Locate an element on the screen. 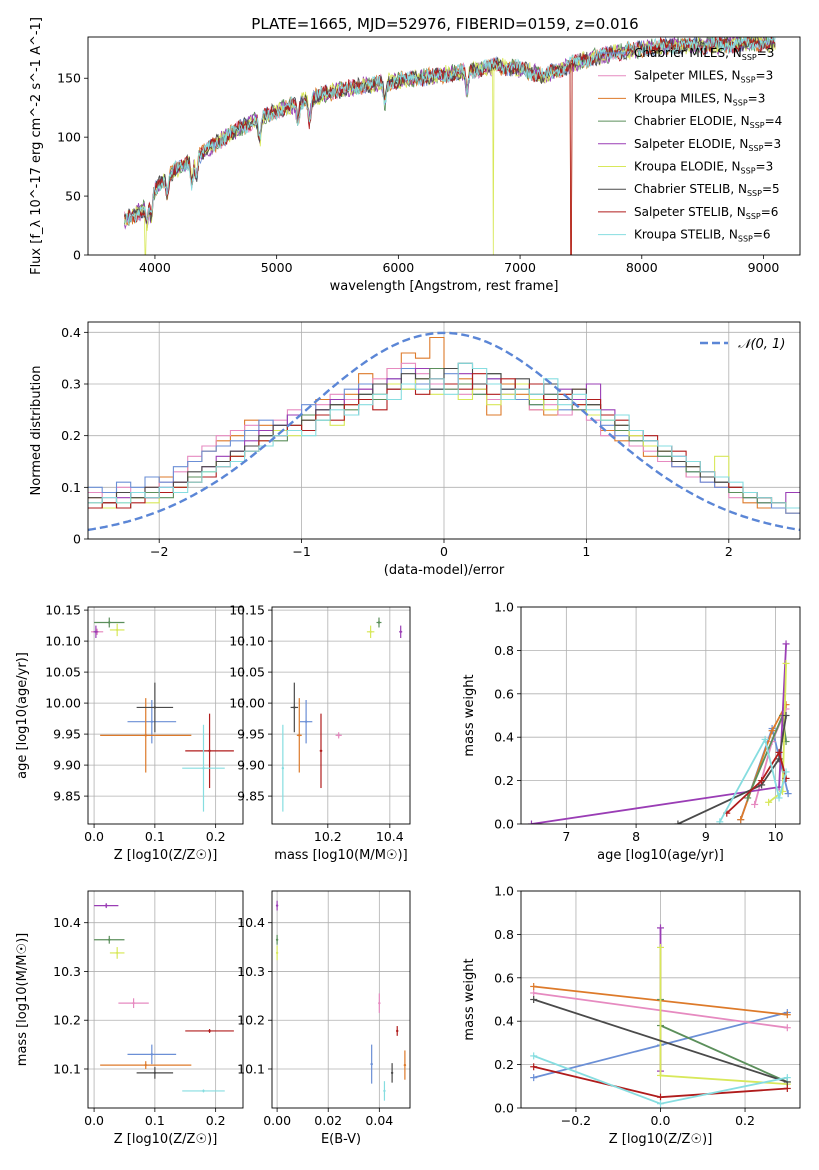 This screenshot has height=1170, width=819. histogram-step is located at coordinates (444, 435).